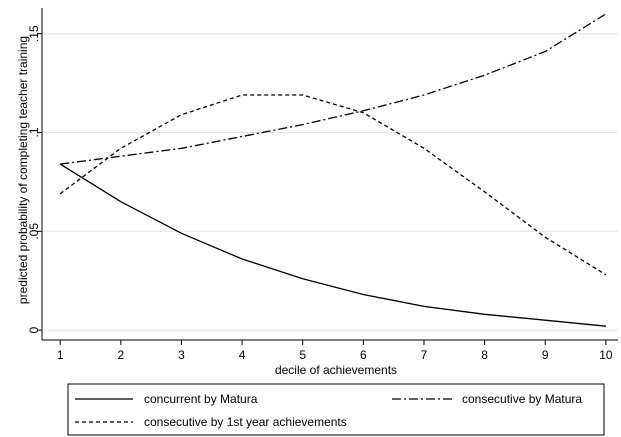 The image size is (621, 437). I want to click on x-tick-label: 3, so click(181, 355).